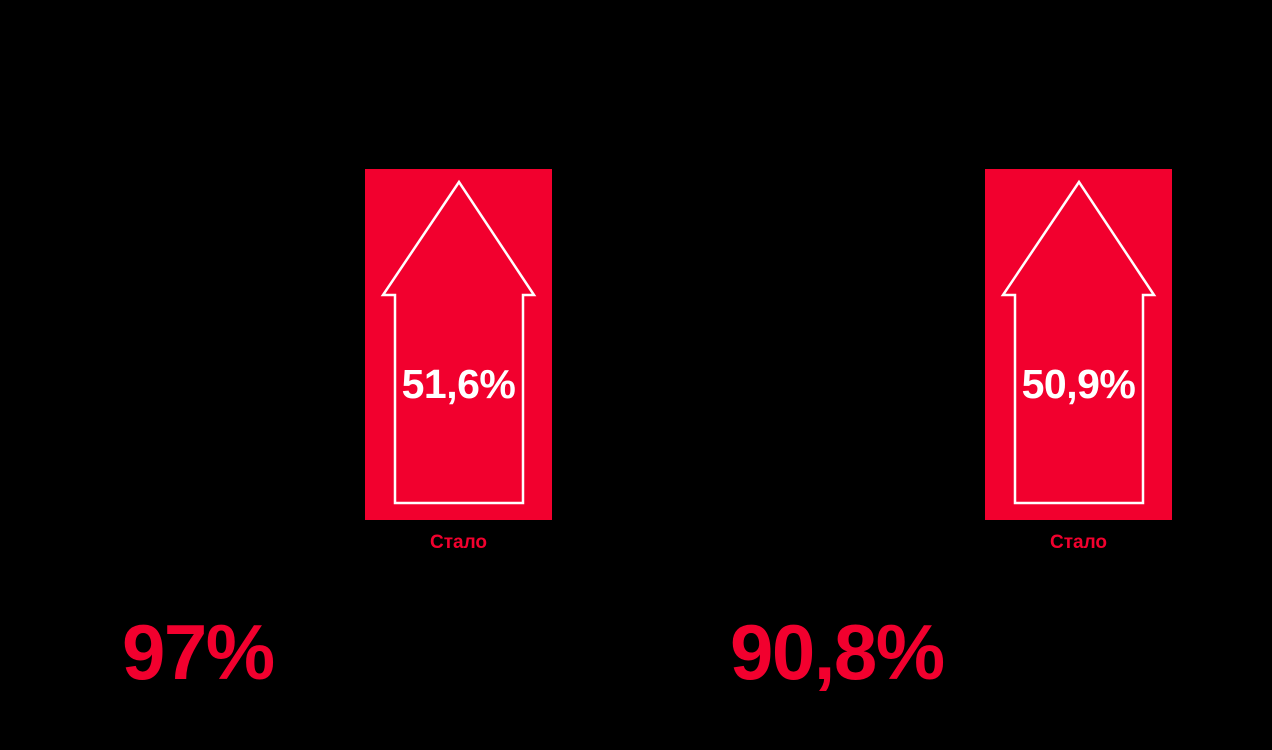  What do you see at coordinates (198, 652) in the screenshot?
I see `headline-value-left: 97%` at bounding box center [198, 652].